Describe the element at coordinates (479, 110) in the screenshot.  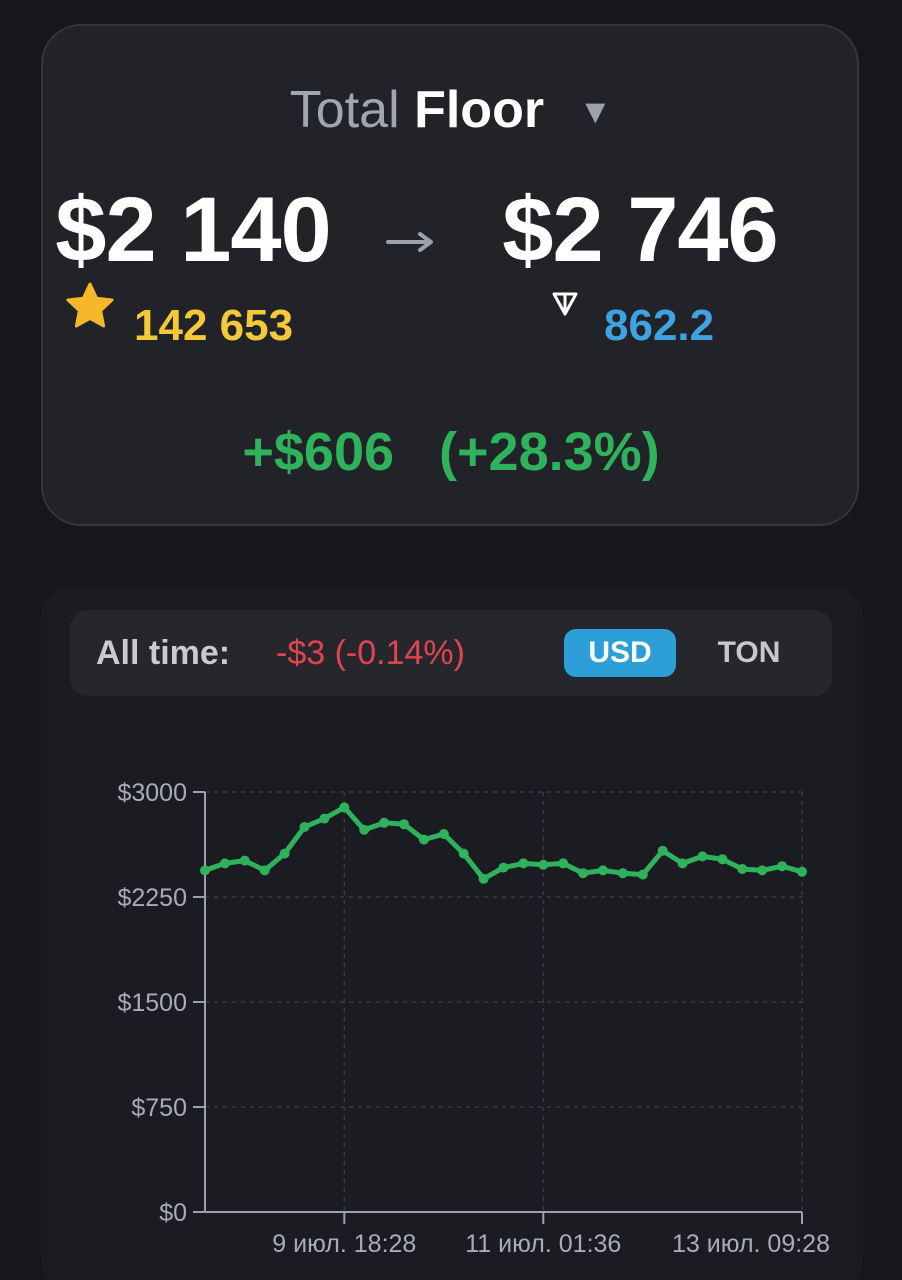
I see `title-main: Floor` at that location.